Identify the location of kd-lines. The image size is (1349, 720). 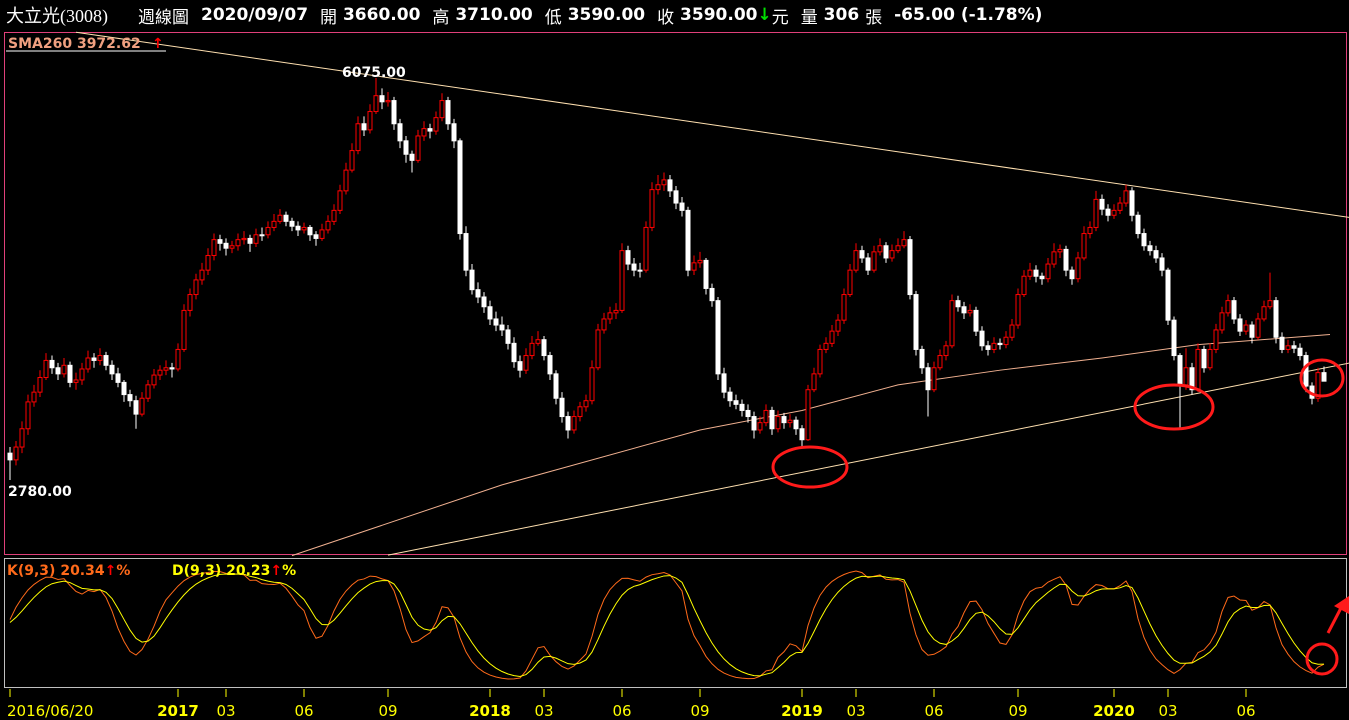
(667, 625).